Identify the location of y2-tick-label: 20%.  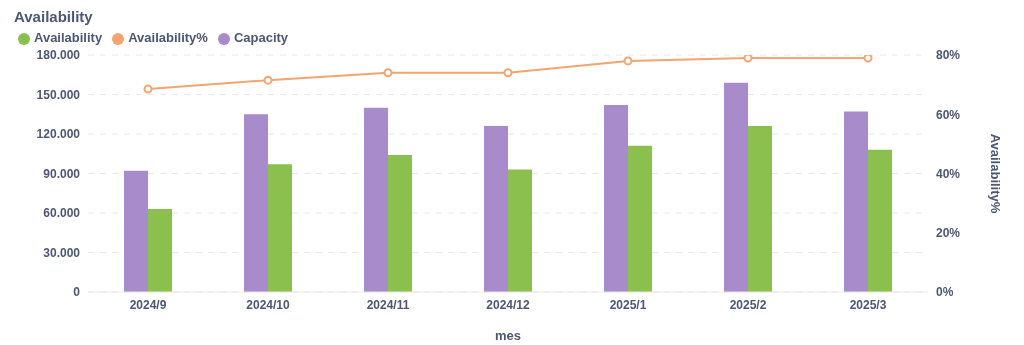
(948, 233).